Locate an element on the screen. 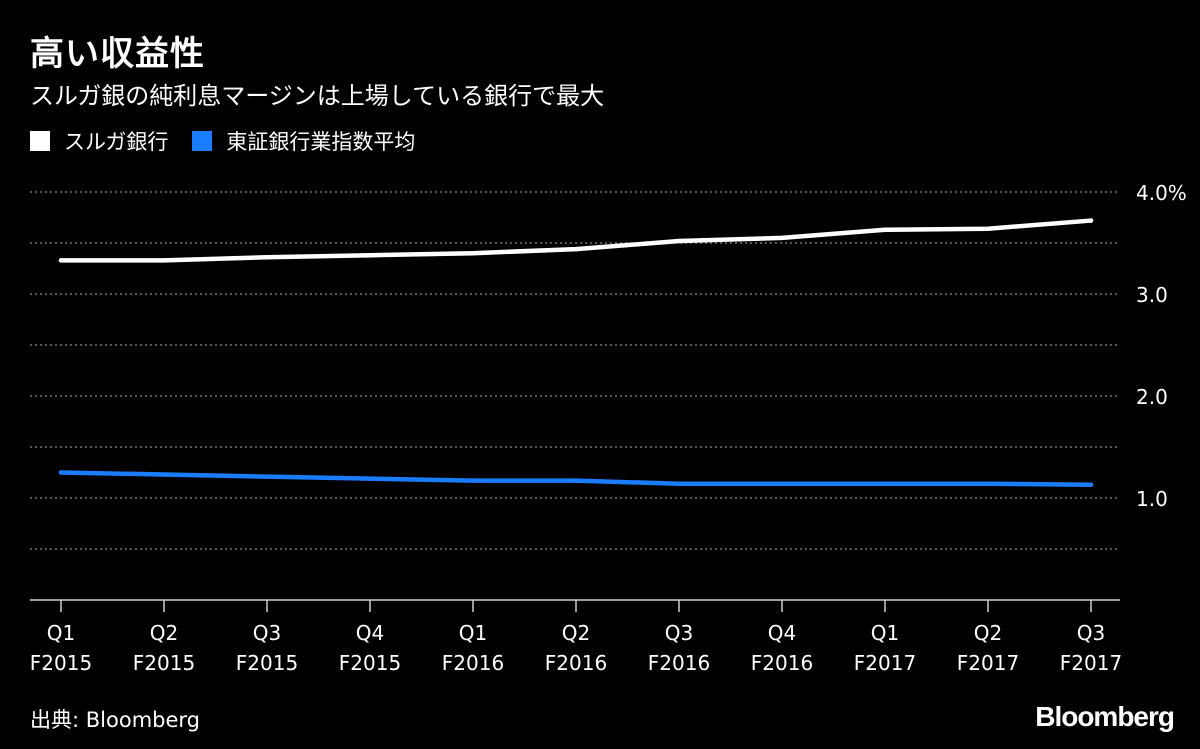 The height and width of the screenshot is (749, 1200). x-tick-label-year-2: F2015 is located at coordinates (267, 663).